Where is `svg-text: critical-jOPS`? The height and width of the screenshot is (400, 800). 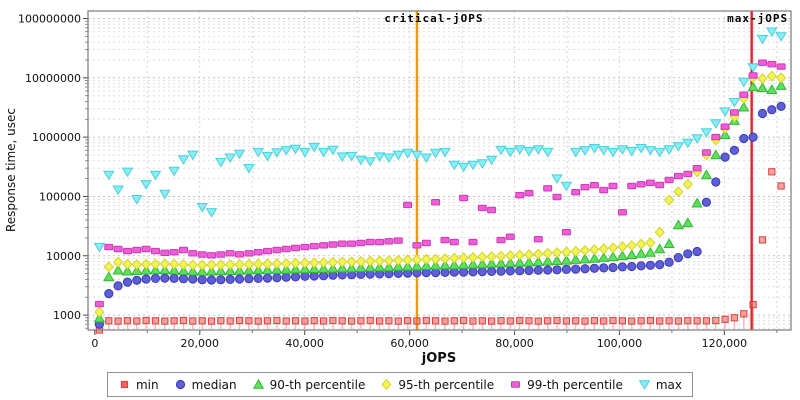 svg-text: critical-jOPS is located at coordinates (433, 18).